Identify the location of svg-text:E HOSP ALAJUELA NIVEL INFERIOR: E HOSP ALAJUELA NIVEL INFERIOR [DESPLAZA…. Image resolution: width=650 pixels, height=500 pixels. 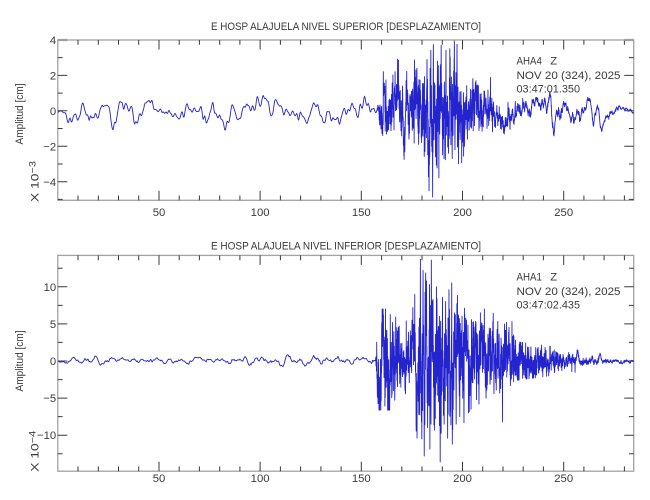
(346, 247).